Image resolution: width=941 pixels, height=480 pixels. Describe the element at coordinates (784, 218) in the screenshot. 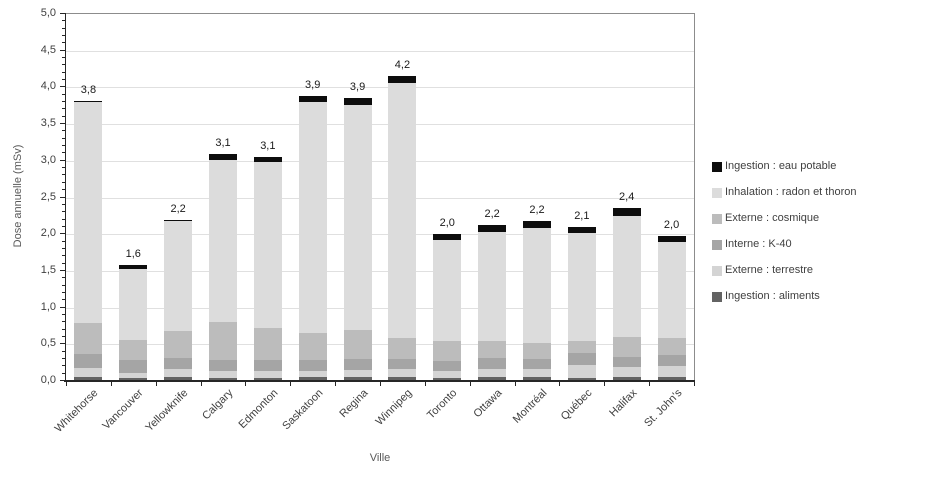

I see `legend-item: Externe : cosmique` at that location.